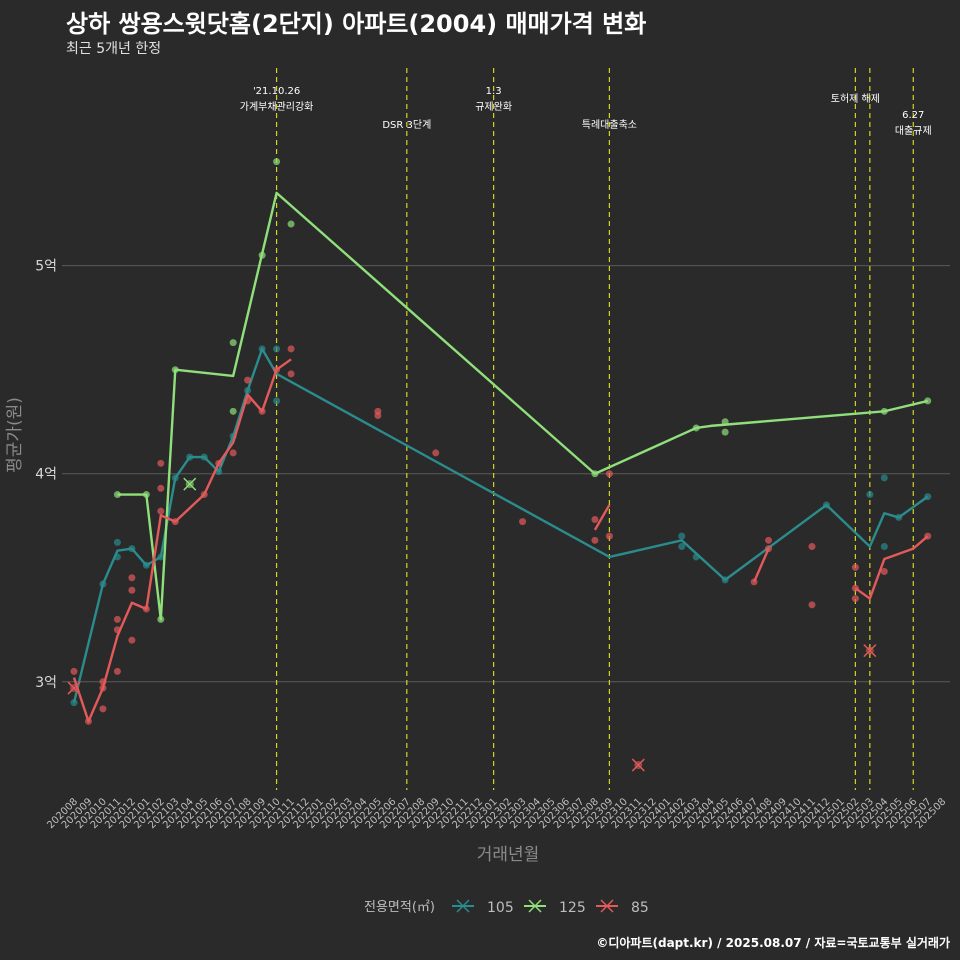 The height and width of the screenshot is (960, 960). What do you see at coordinates (640, 908) in the screenshot?
I see `legend-label-85: 85` at bounding box center [640, 908].